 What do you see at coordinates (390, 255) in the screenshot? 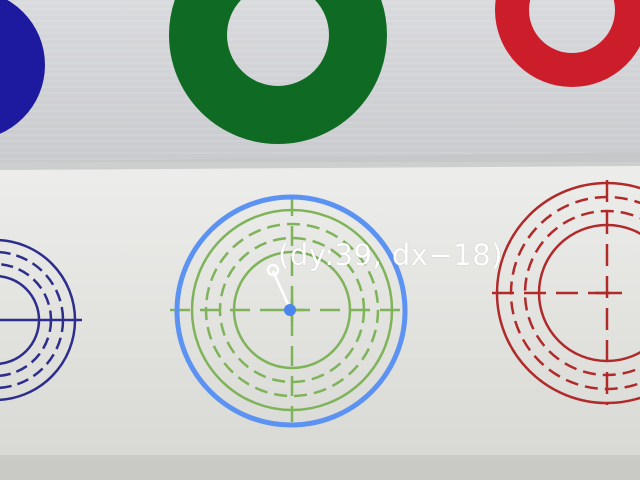
I see `offset-readout: (dy:39, dx−18)` at bounding box center [390, 255].